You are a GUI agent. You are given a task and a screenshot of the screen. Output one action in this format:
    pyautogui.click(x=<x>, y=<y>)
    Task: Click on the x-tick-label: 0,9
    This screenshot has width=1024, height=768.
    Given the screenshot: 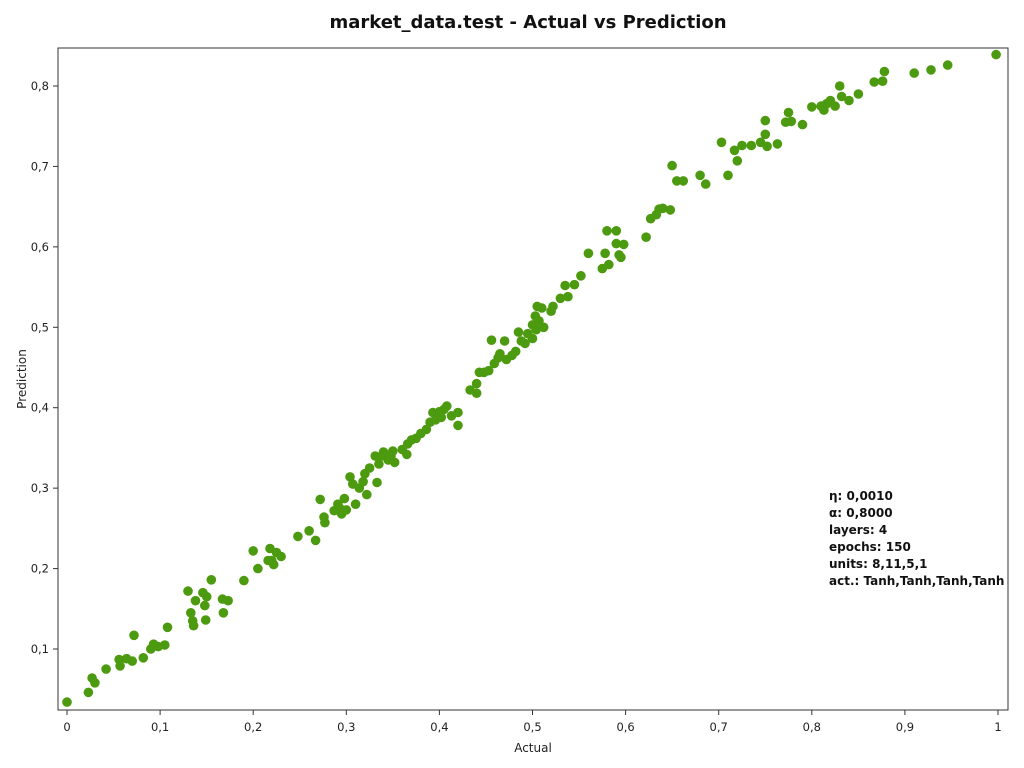 What is the action you would take?
    pyautogui.click(x=905, y=727)
    